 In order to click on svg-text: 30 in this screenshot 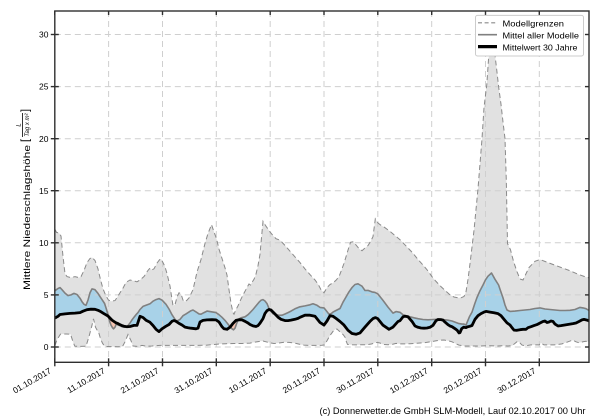, I will do `click(44, 35)`.